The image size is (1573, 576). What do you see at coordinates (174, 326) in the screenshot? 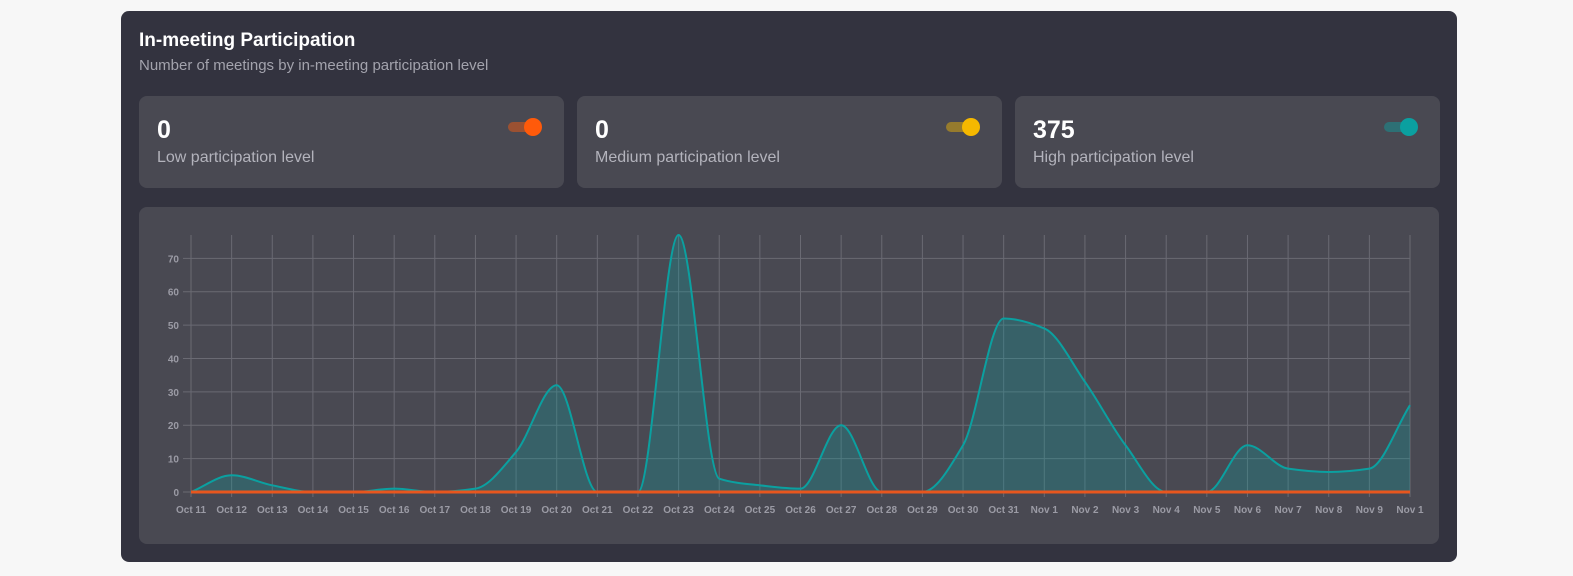
I see `y-tick-label: 50` at bounding box center [174, 326].